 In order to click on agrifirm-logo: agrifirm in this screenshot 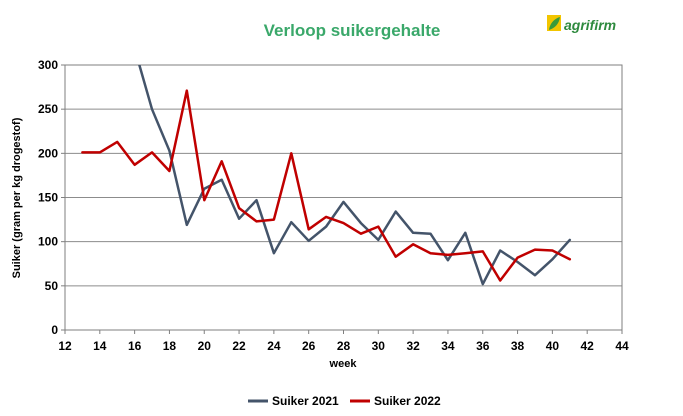, I will do `click(581, 24)`.